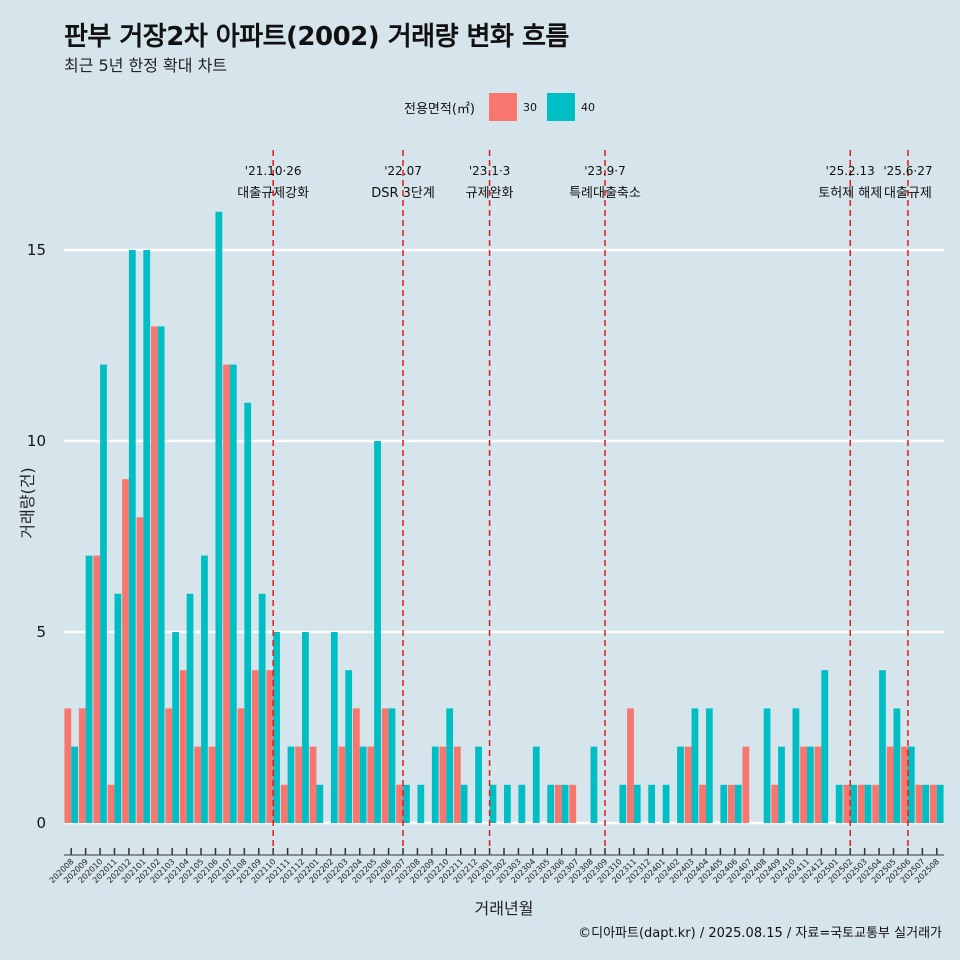 This screenshot has height=960, width=960. What do you see at coordinates (850, 171) in the screenshot?
I see `event-date: '25.2.13` at bounding box center [850, 171].